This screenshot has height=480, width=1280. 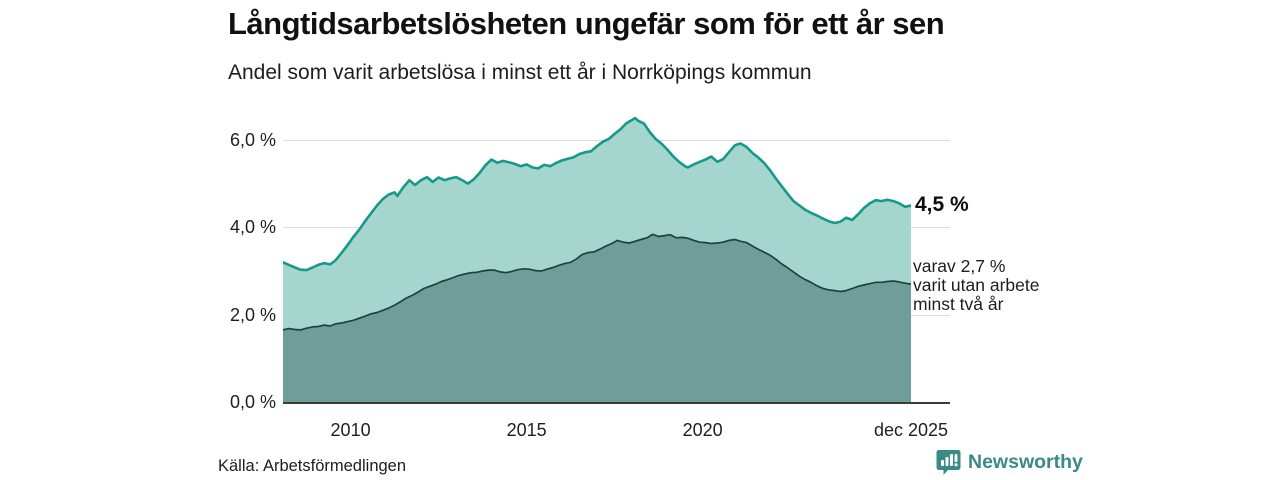 What do you see at coordinates (312, 466) in the screenshot?
I see `source-caption: Källa: Arbetsförmedlingen` at bounding box center [312, 466].